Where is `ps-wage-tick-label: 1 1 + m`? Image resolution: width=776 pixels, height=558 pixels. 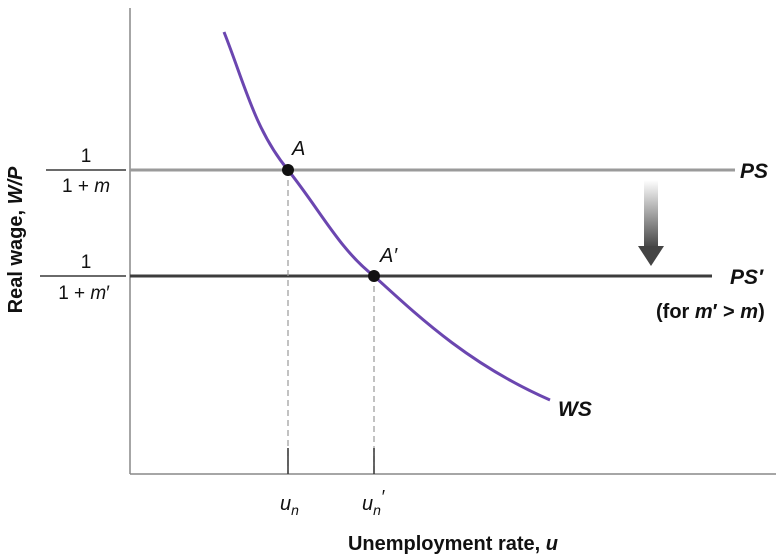 ps-wage-tick-label: 1 1 + m is located at coordinates (86, 171).